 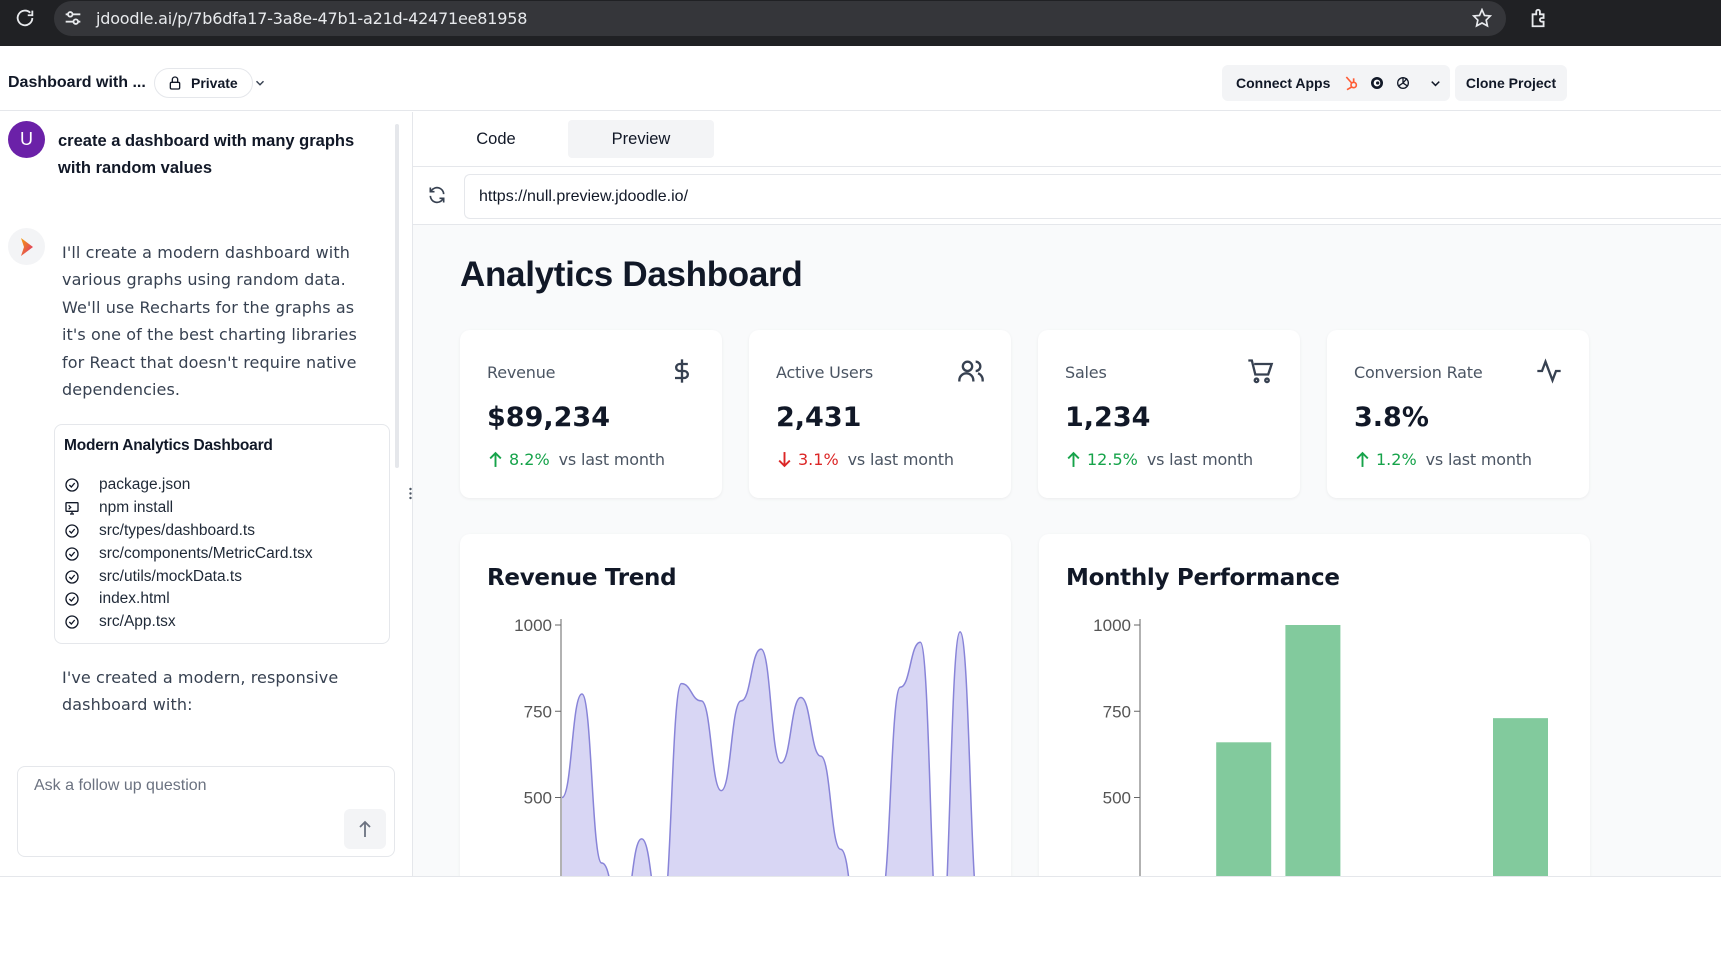 What do you see at coordinates (170, 576) in the screenshot?
I see `file-name: src/utils/mockData.ts` at bounding box center [170, 576].